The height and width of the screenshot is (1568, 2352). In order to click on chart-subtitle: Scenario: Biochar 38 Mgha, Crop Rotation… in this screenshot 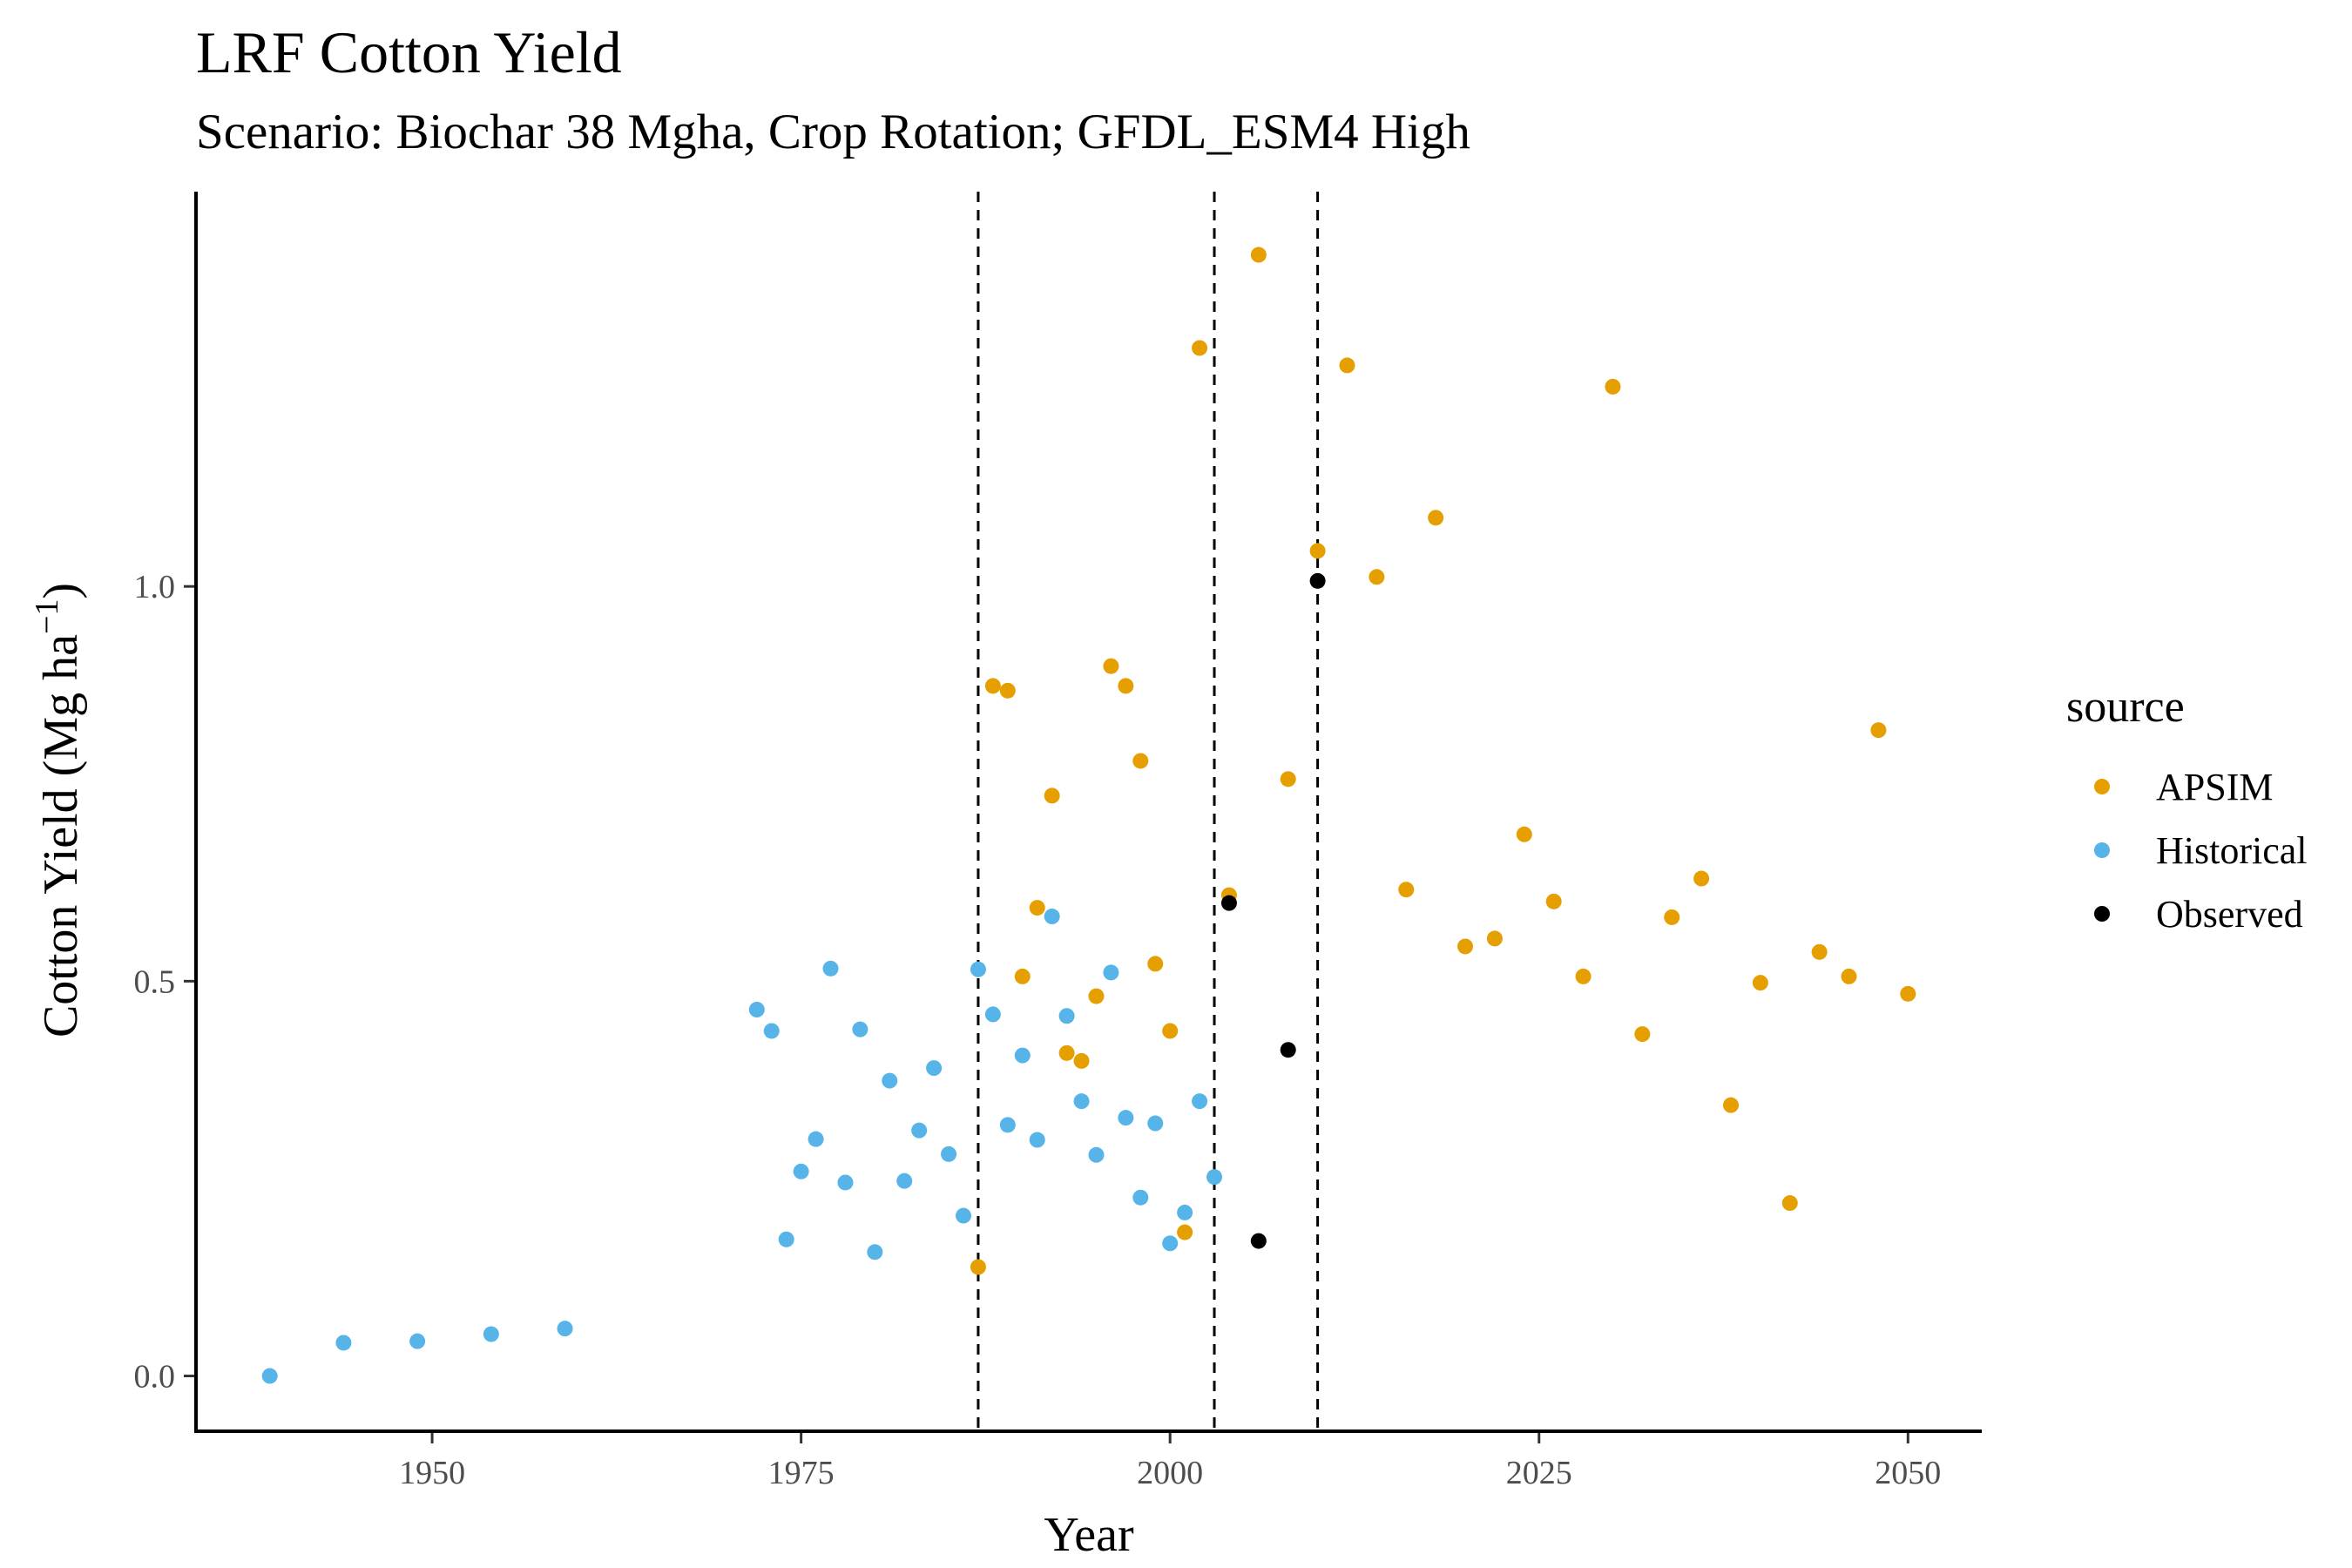, I will do `click(833, 132)`.